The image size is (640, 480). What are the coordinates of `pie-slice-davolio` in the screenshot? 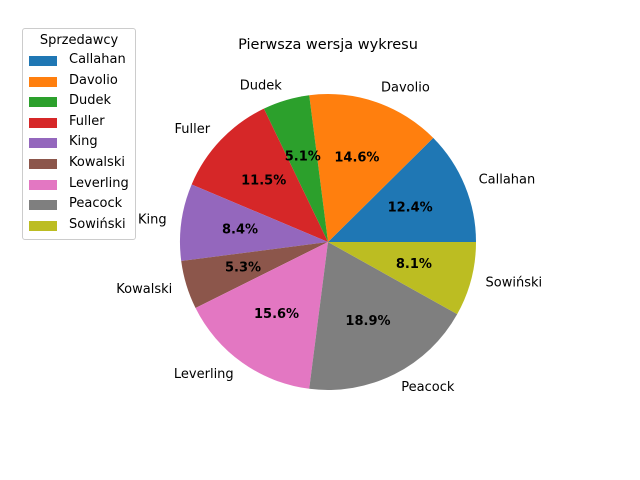 It's located at (371, 168).